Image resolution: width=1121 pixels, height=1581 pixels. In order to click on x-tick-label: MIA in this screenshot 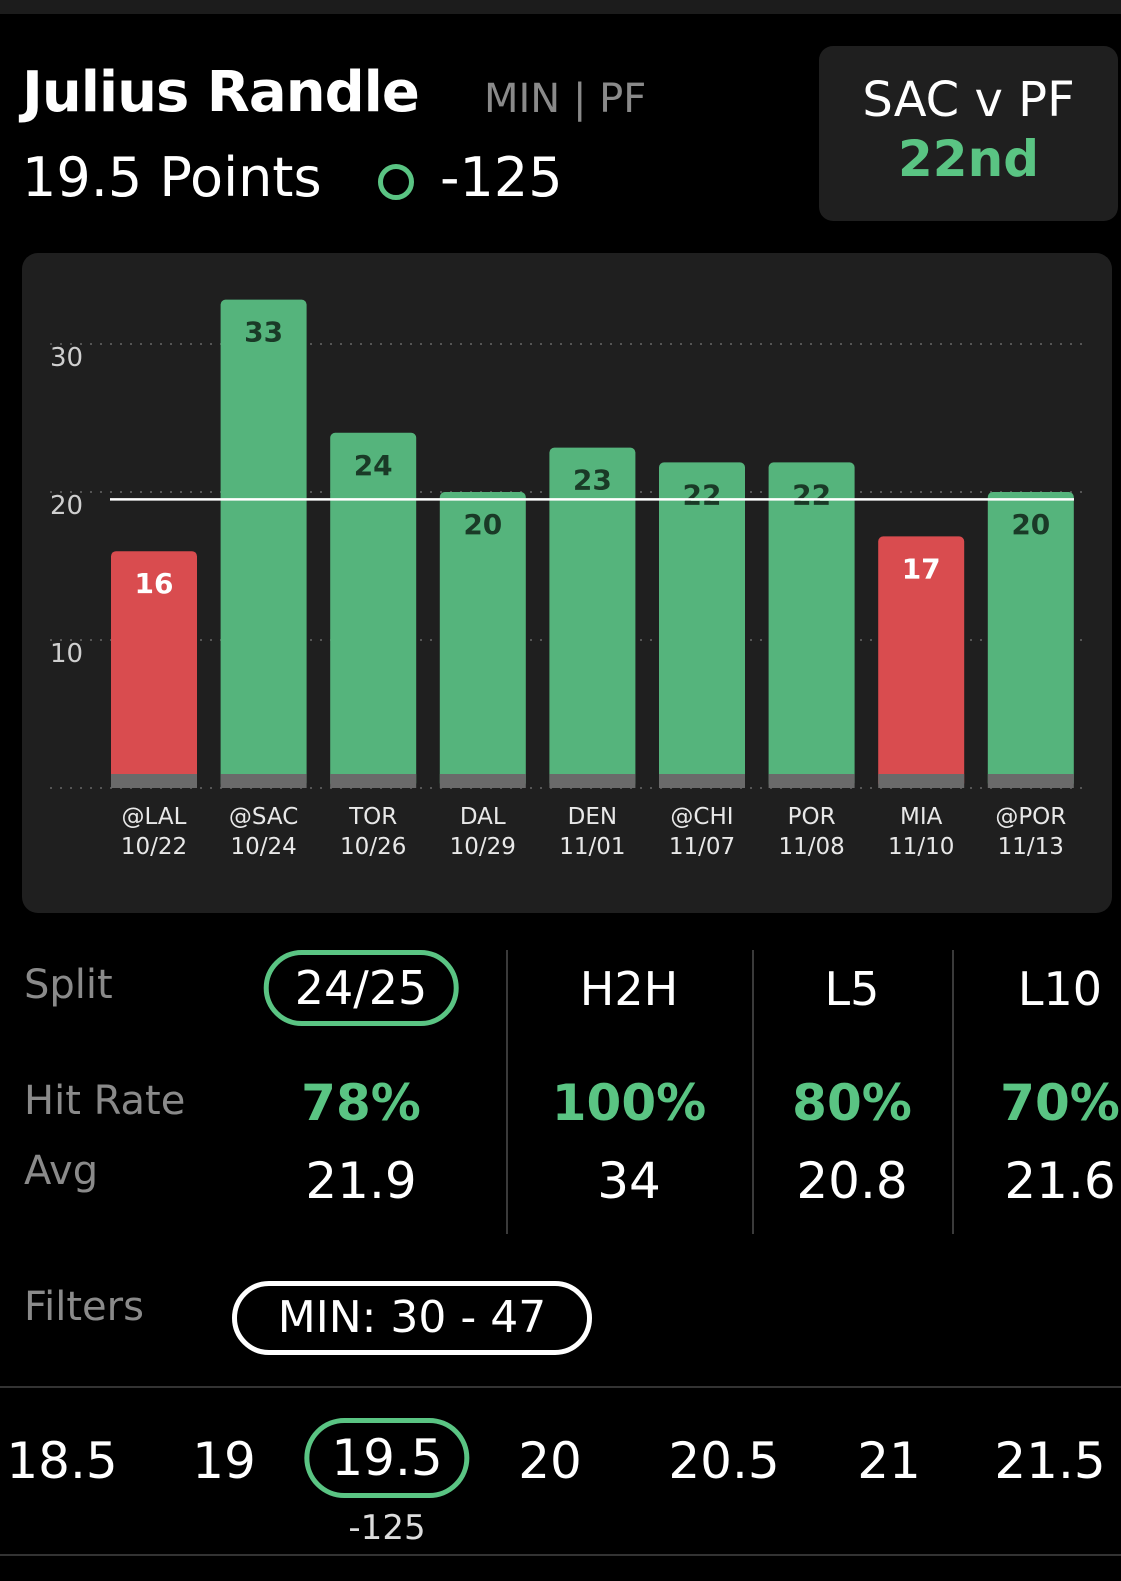, I will do `click(921, 817)`.